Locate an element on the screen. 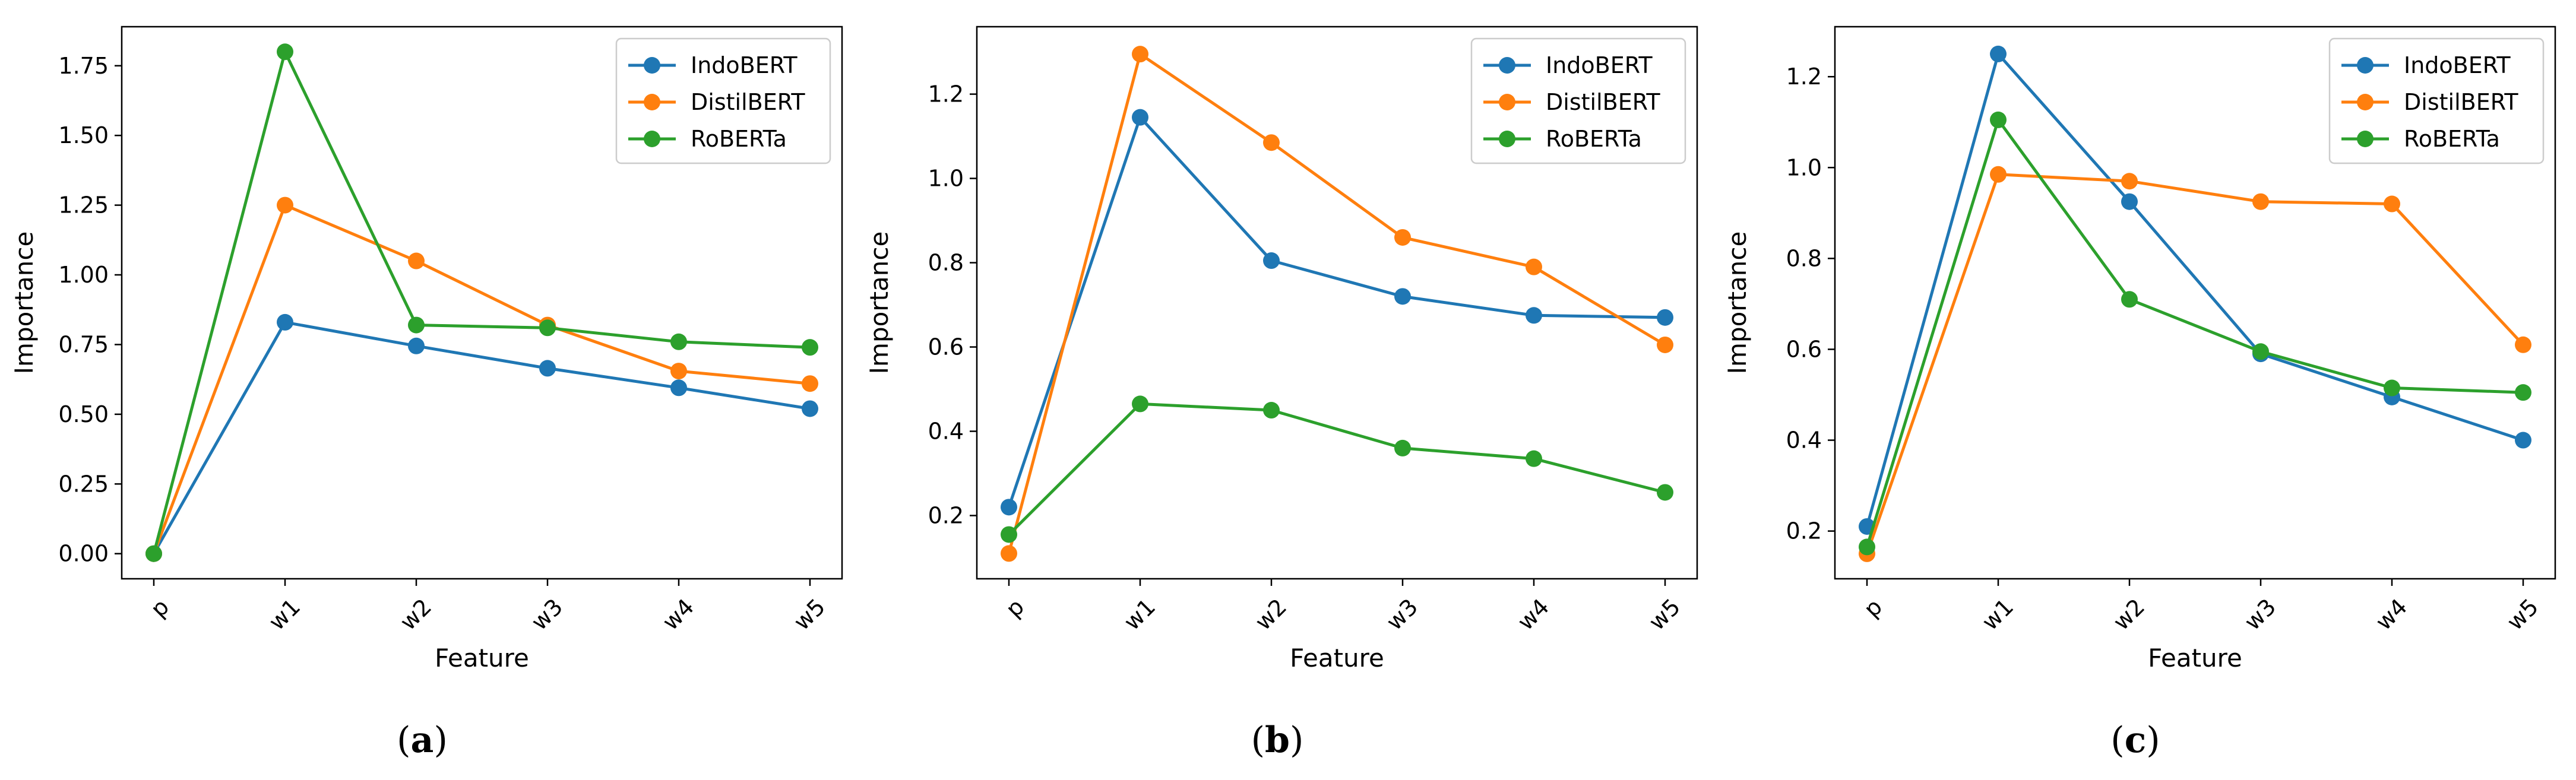  panel-caption-b: (b) is located at coordinates (1277, 740).